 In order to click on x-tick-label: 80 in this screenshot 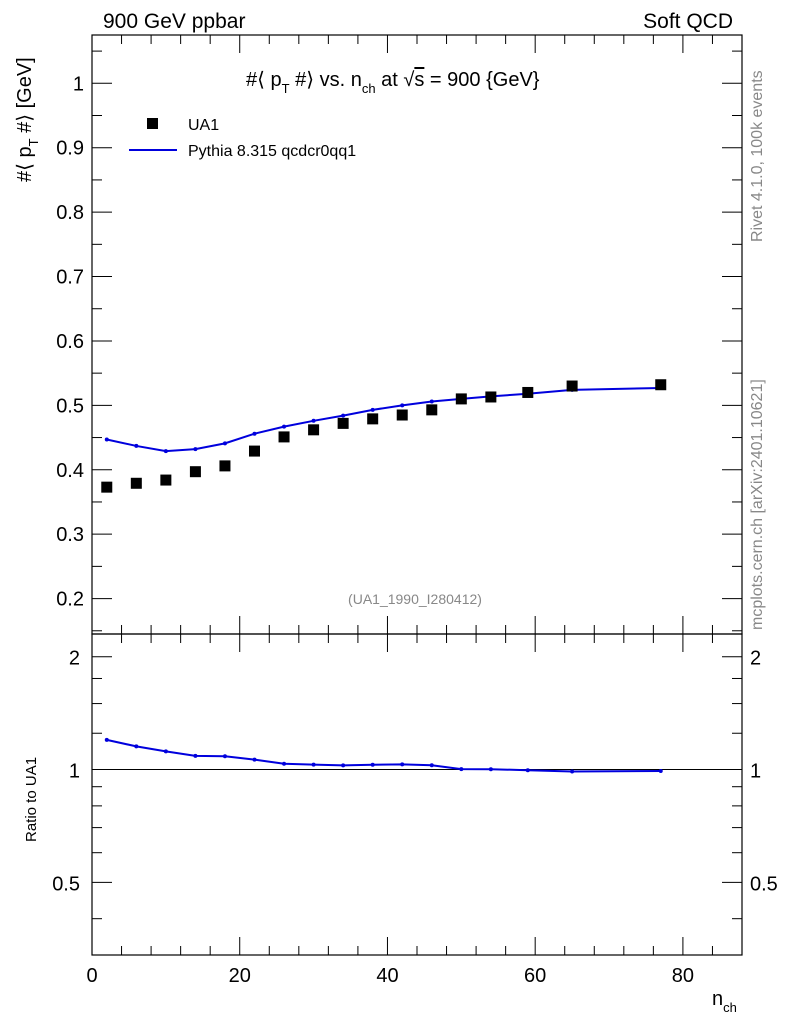, I will do `click(683, 976)`.